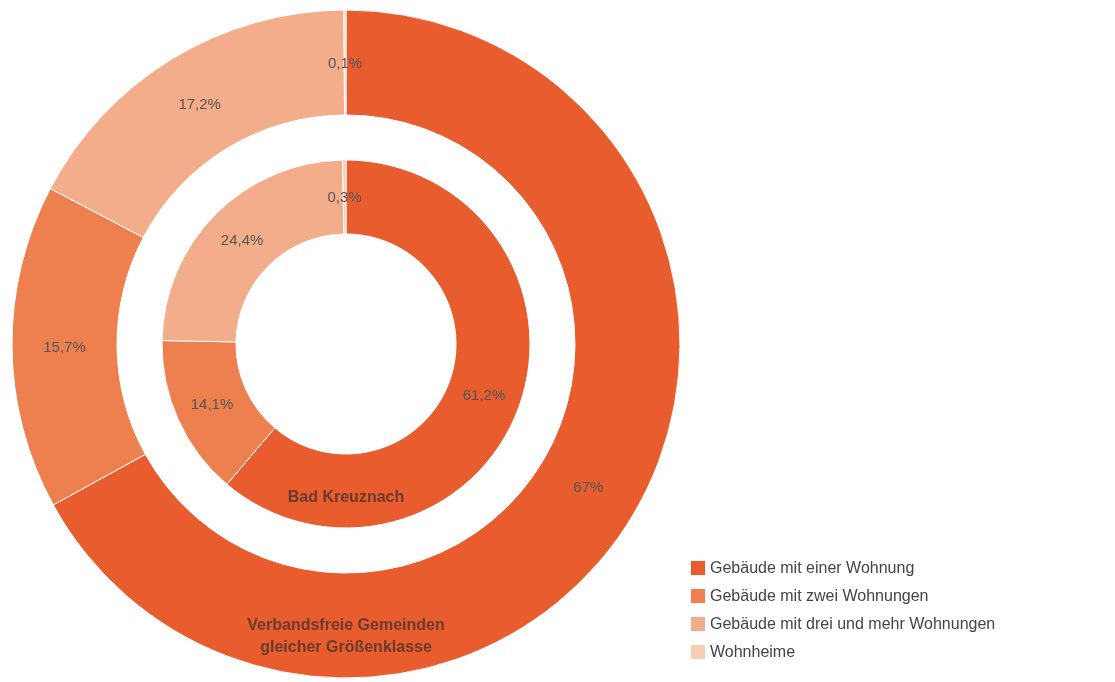  What do you see at coordinates (853, 623) in the screenshot?
I see `legend-label: Gebäude mit drei und mehr Wohnungen` at bounding box center [853, 623].